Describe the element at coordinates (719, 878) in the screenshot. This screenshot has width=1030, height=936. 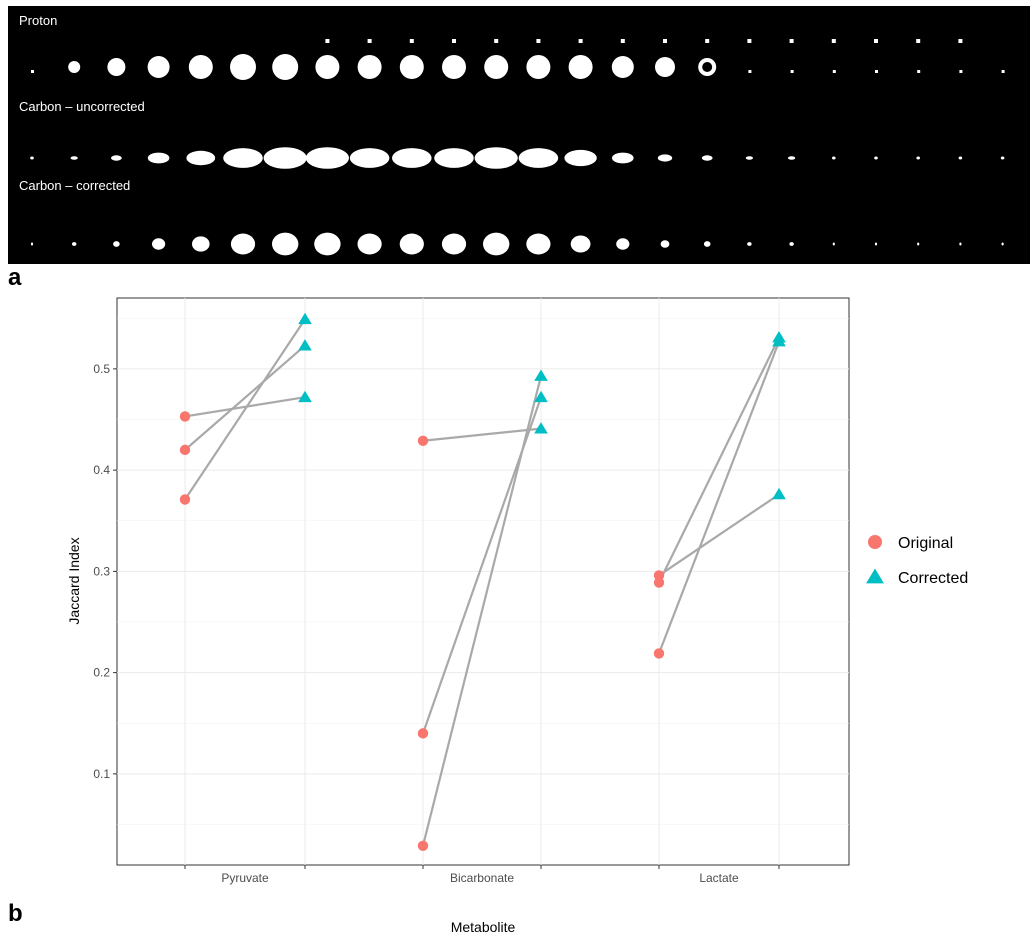
I see `x-tick-label: Lactate` at that location.